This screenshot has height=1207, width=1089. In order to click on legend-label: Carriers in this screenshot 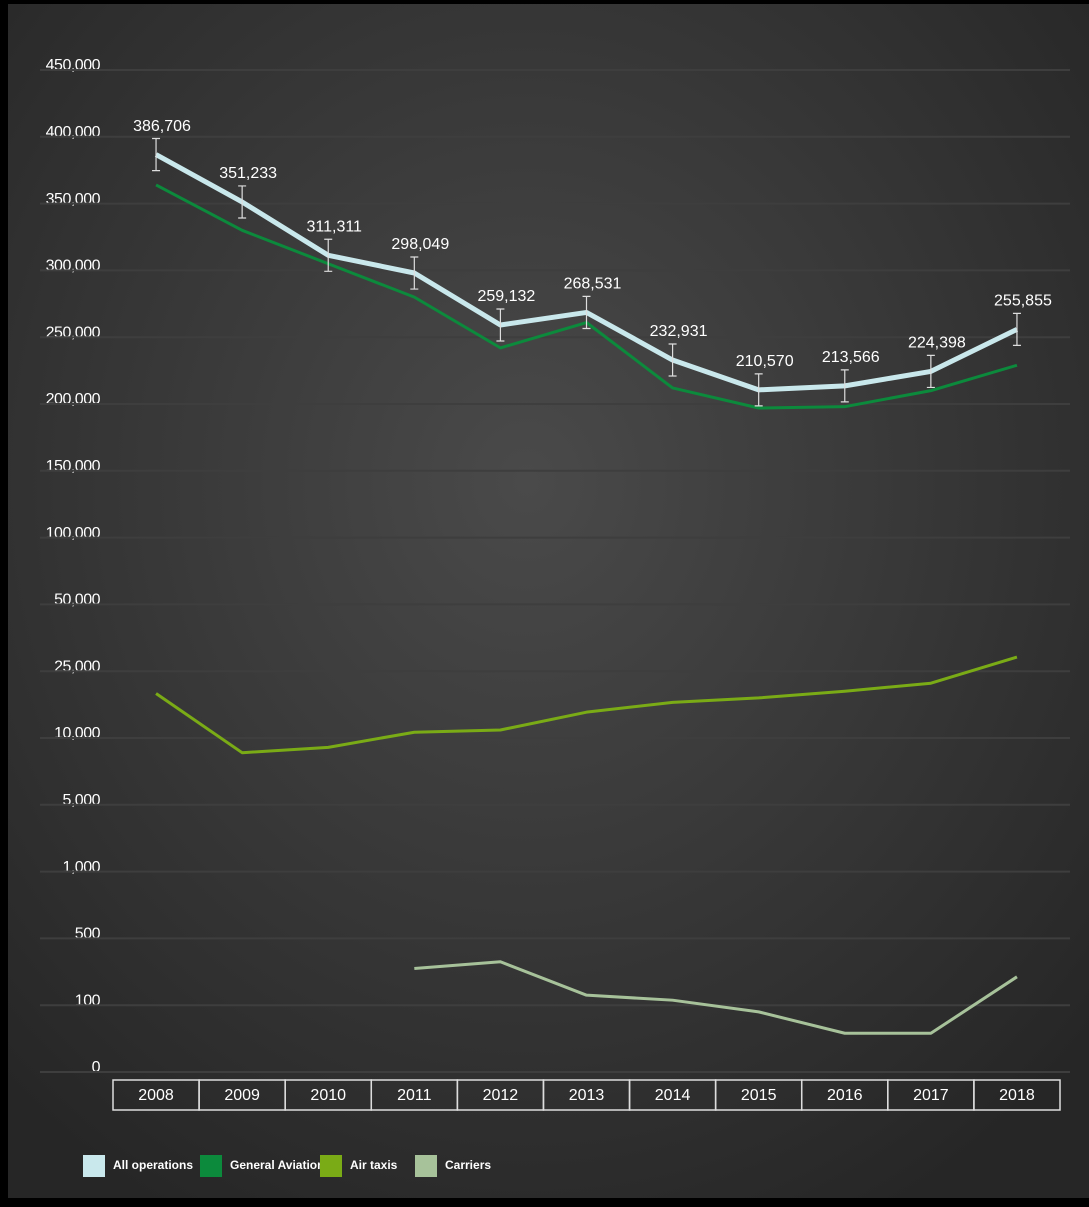, I will do `click(468, 1165)`.